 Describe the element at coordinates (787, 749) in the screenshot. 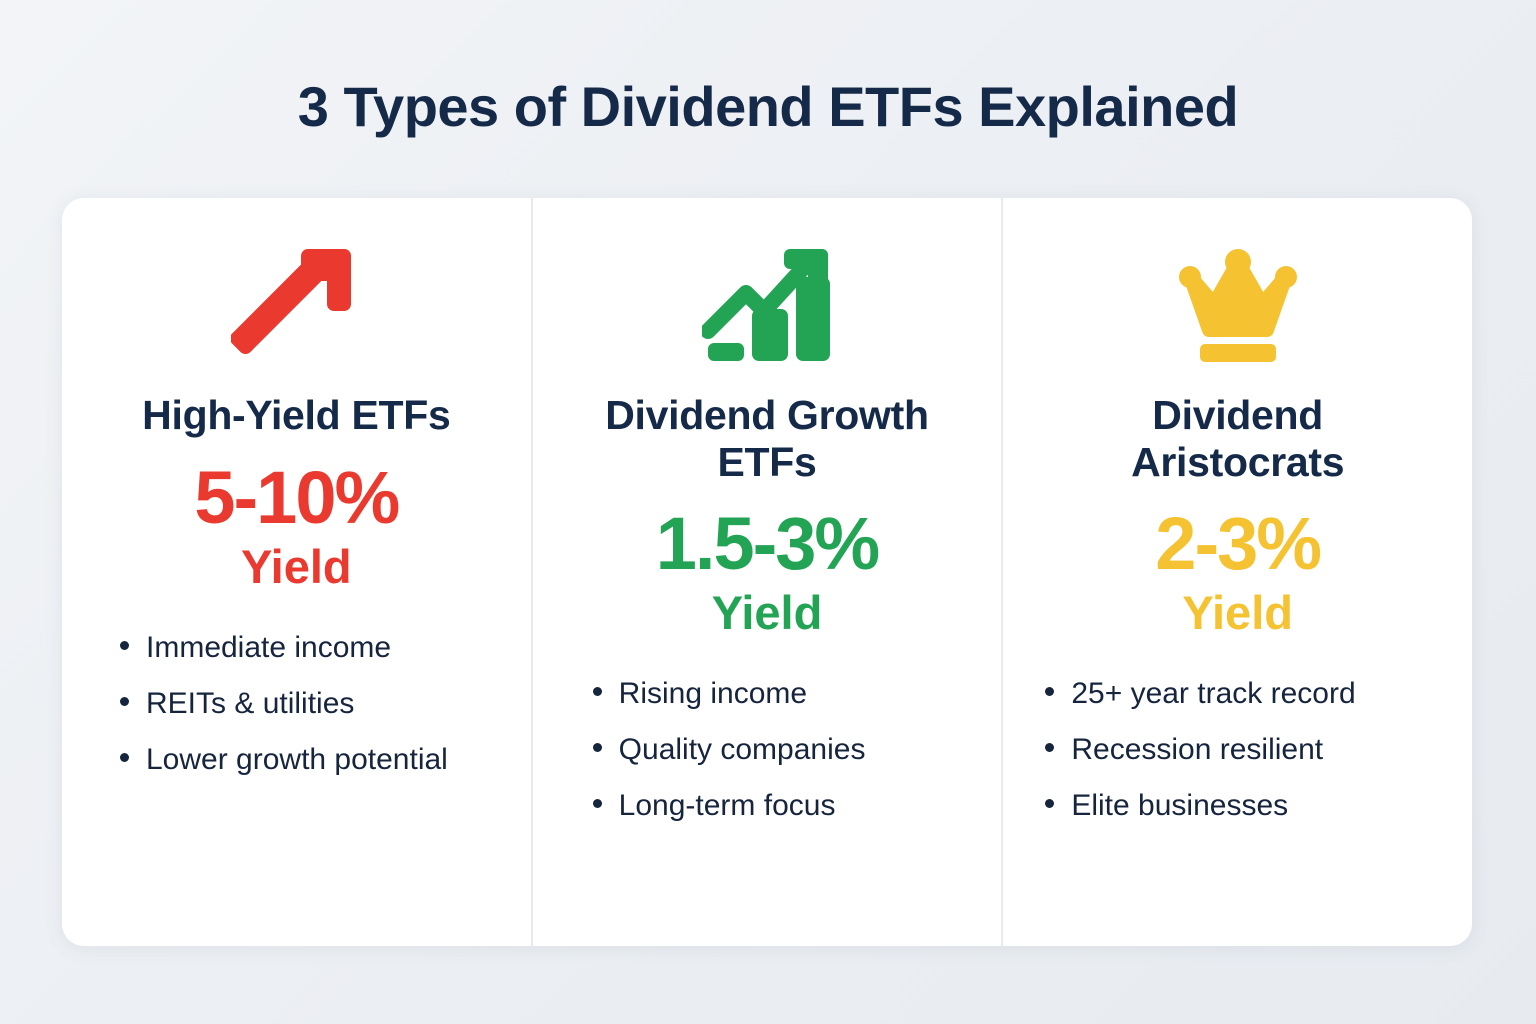

I see `list-item: Quality companies` at that location.